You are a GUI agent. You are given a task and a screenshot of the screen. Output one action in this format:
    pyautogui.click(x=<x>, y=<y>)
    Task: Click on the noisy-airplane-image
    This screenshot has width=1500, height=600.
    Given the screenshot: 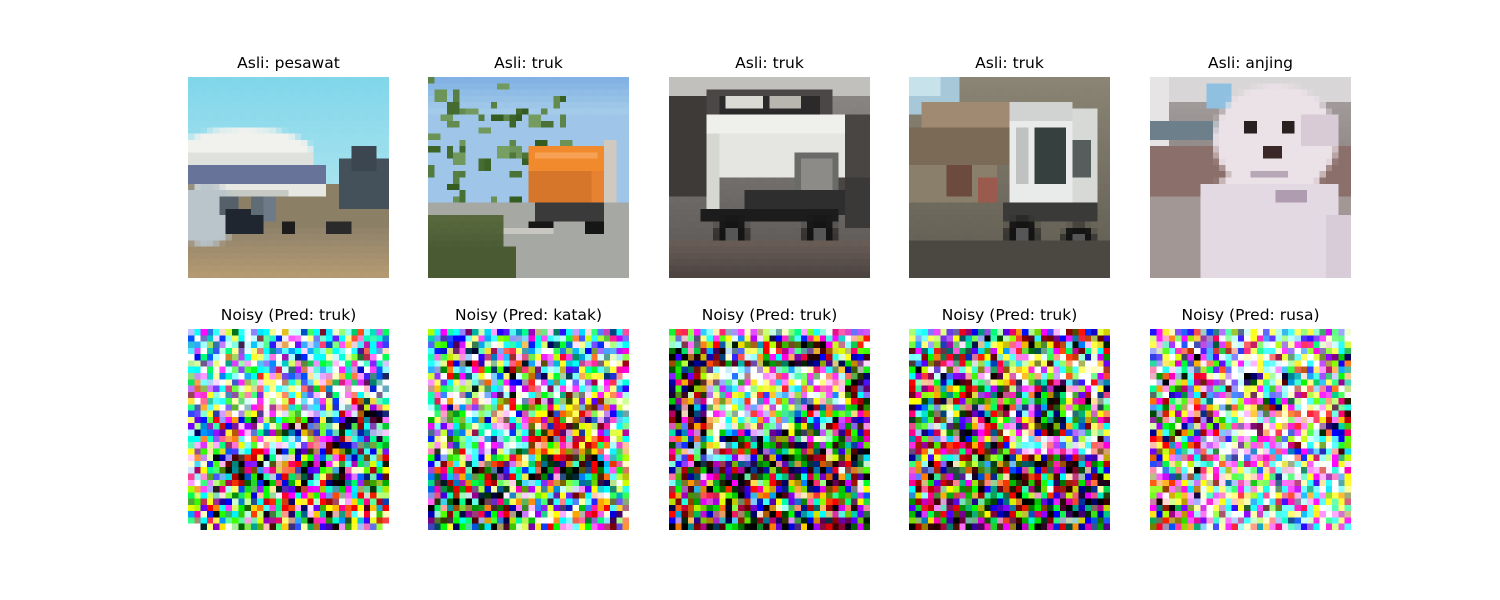 What is the action you would take?
    pyautogui.click(x=288, y=429)
    